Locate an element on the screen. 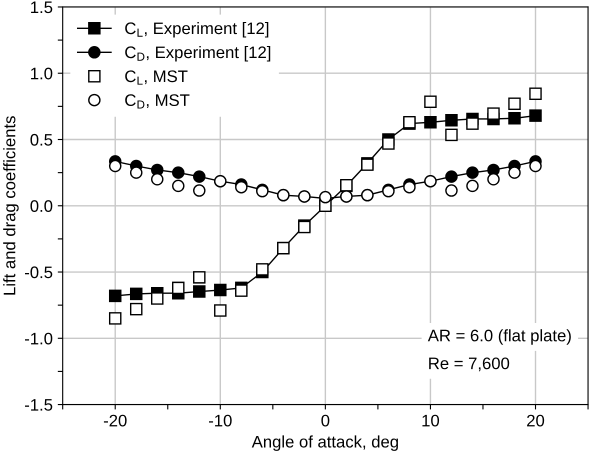 This screenshot has height=465, width=597. annotation: AR = 6.0 (flat plate) is located at coordinates (499, 337).